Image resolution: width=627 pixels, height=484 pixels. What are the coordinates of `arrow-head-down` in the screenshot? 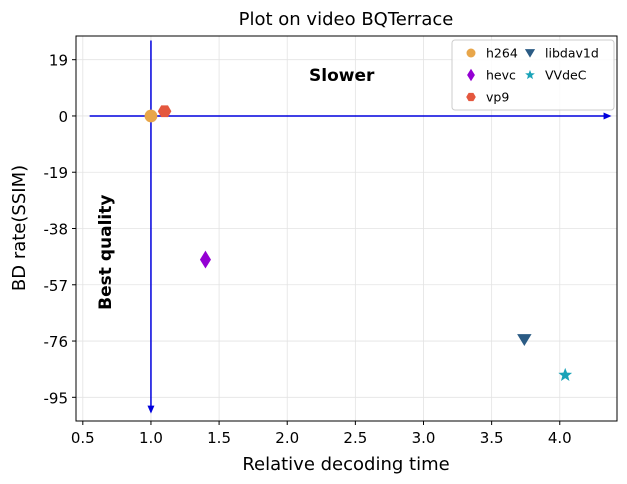 It's located at (151, 409).